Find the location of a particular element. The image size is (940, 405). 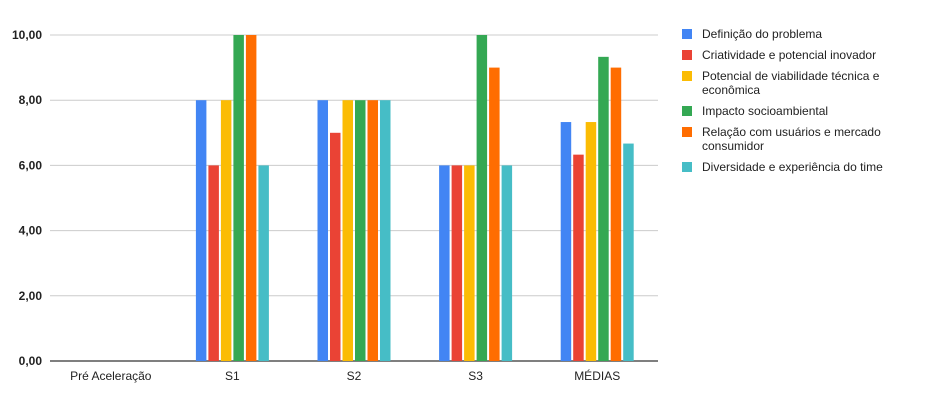

legend-item: Diversidade e experiência do time is located at coordinates (807, 167).